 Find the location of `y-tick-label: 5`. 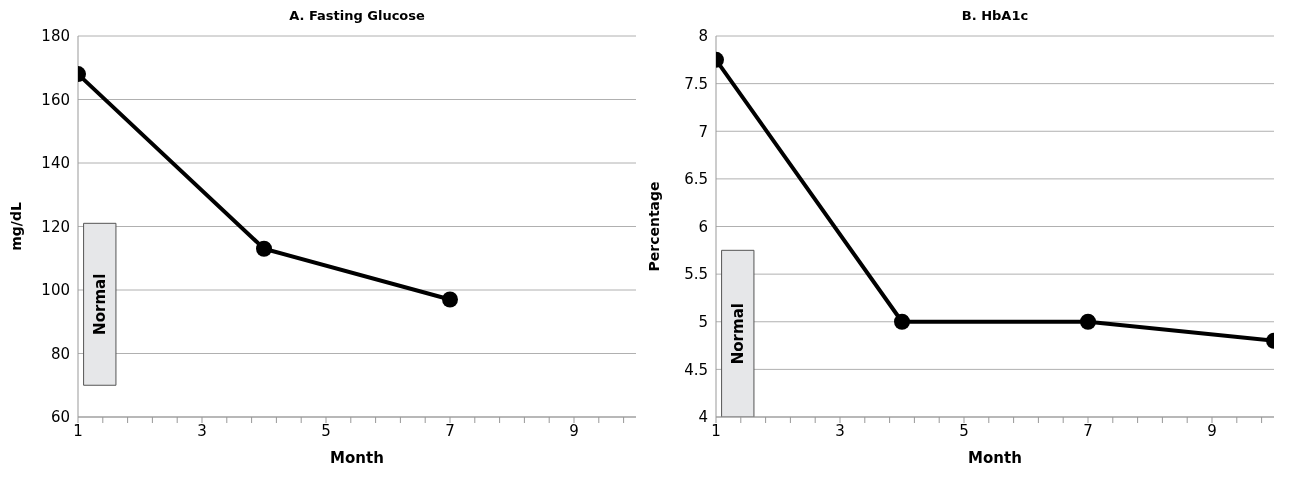

y-tick-label: 5 is located at coordinates (703, 322).